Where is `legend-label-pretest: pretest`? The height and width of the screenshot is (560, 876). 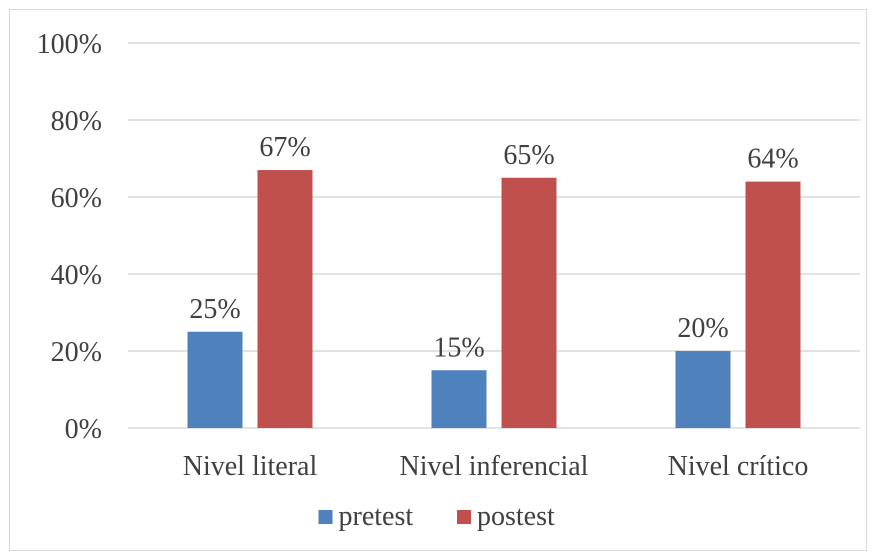 legend-label-pretest: pretest is located at coordinates (376, 516).